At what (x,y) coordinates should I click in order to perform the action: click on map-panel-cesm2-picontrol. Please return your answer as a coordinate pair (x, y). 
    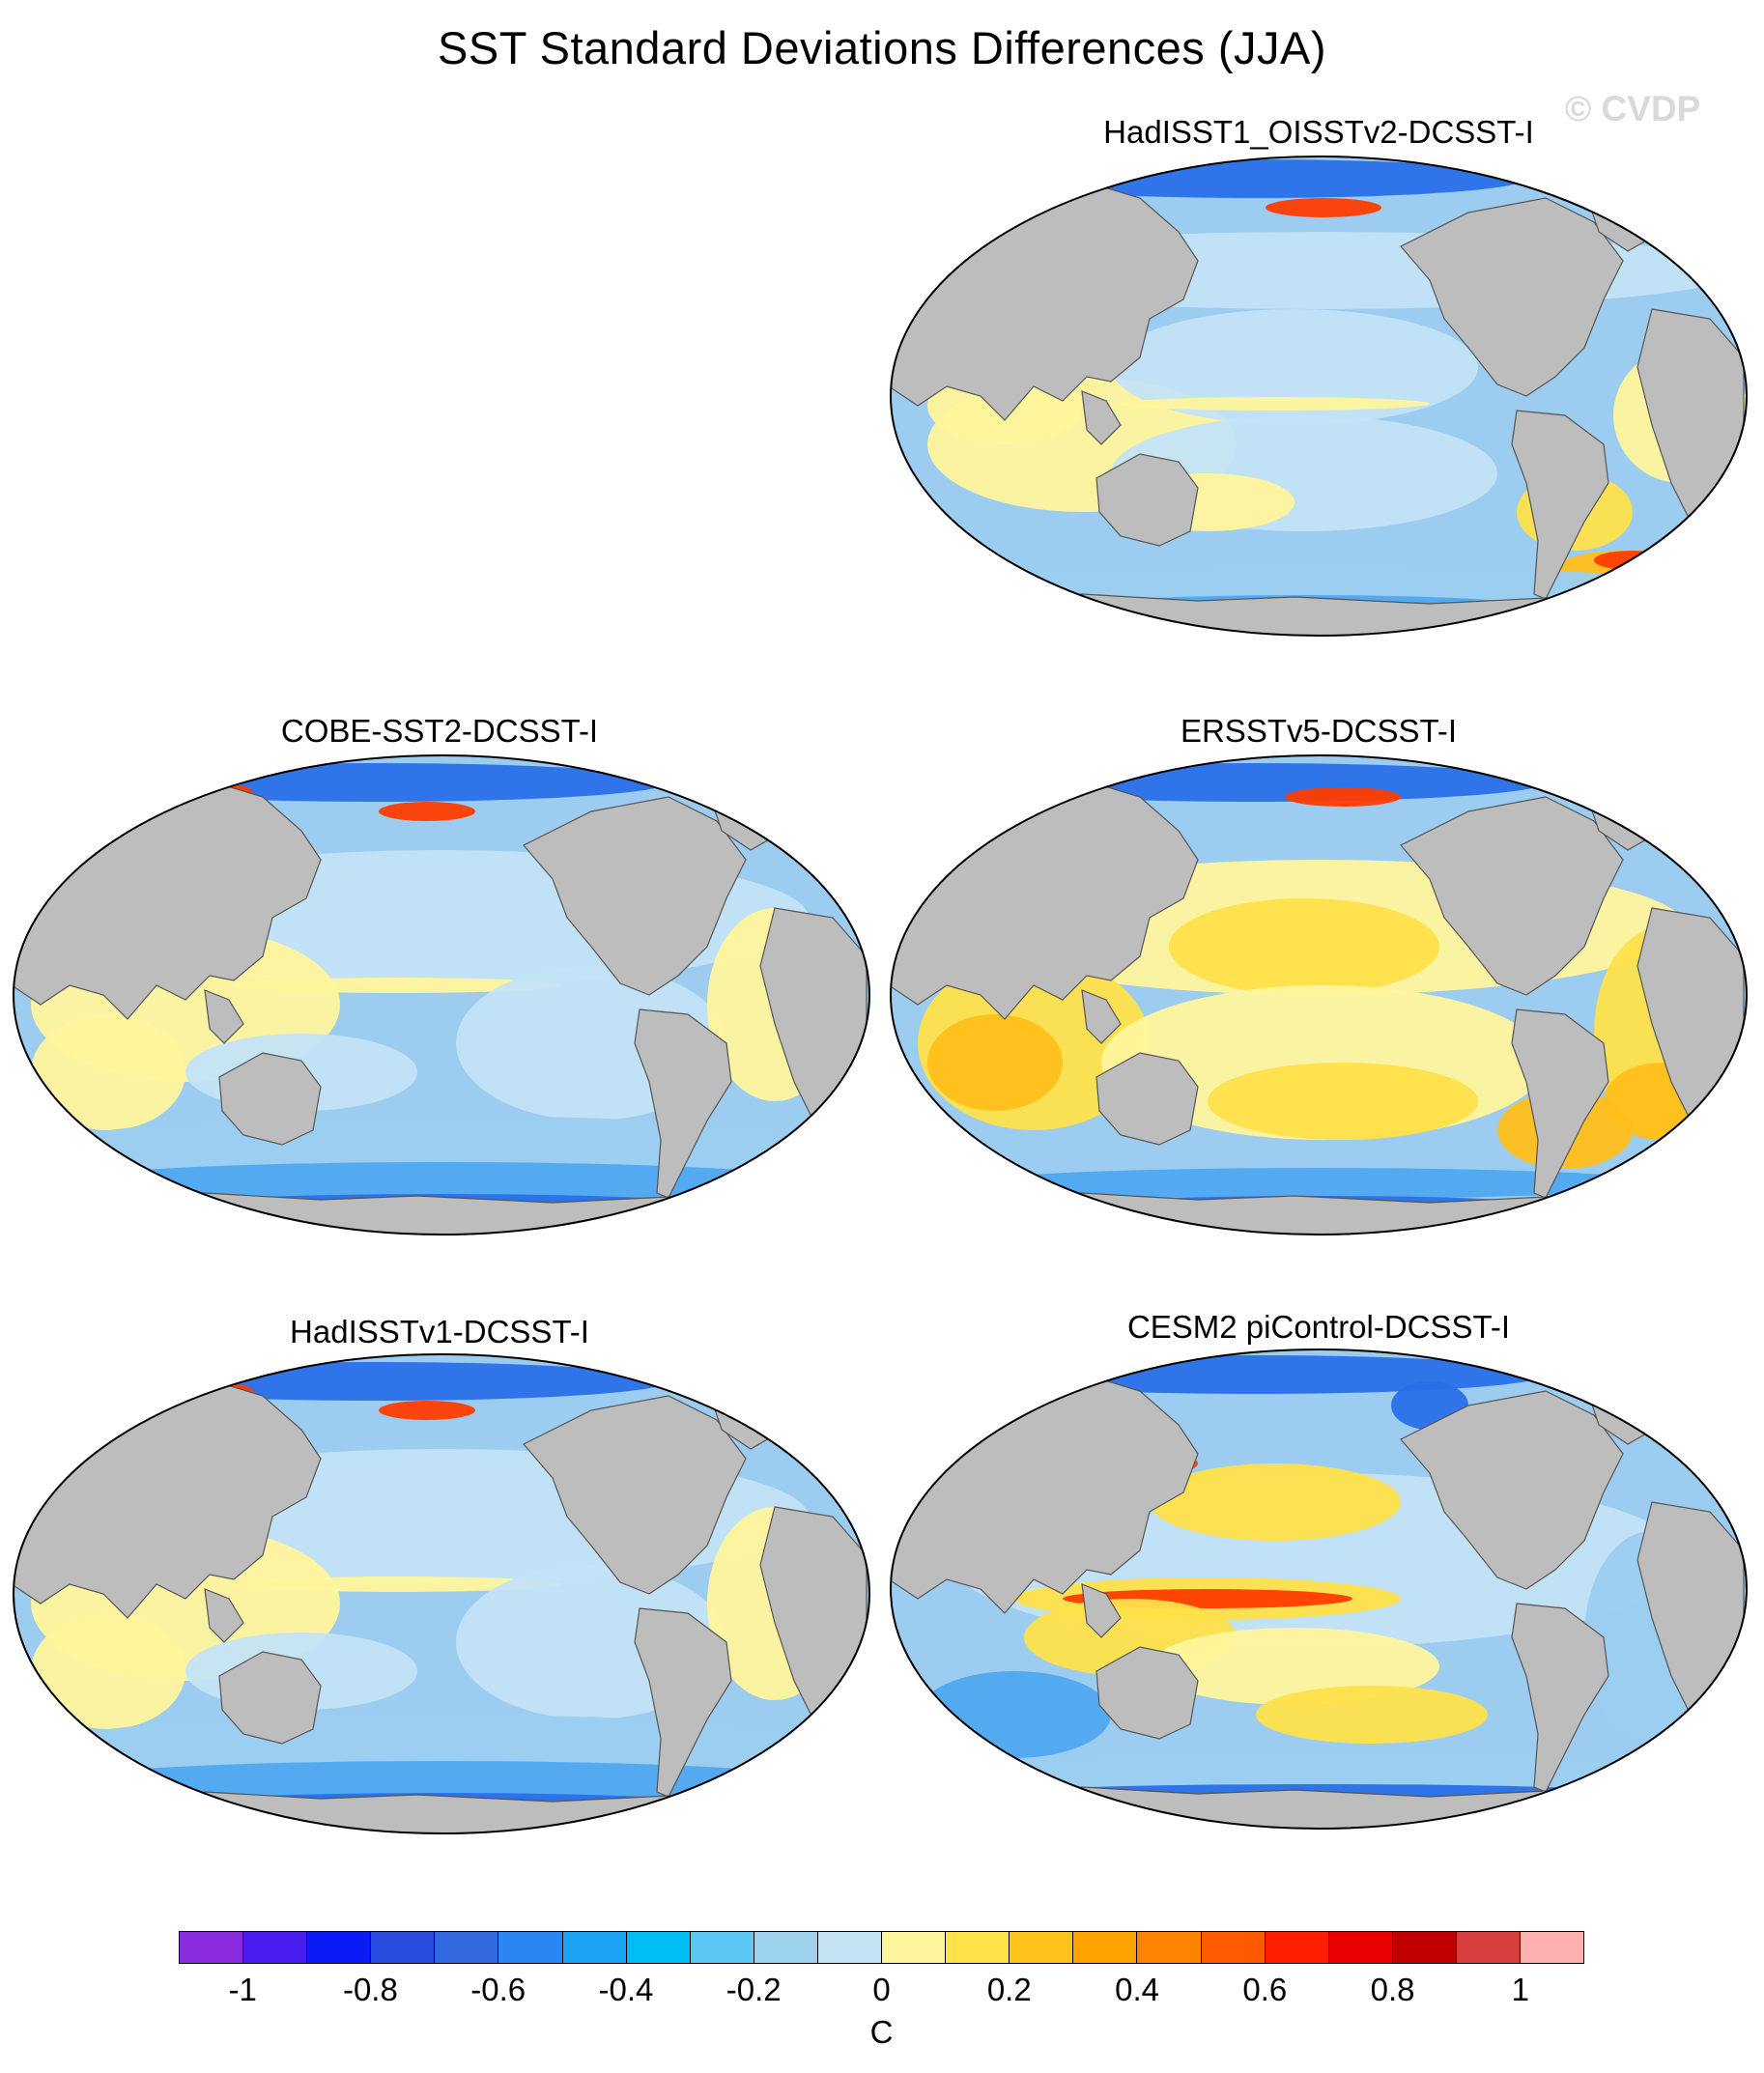
    Looking at the image, I should click on (1319, 1589).